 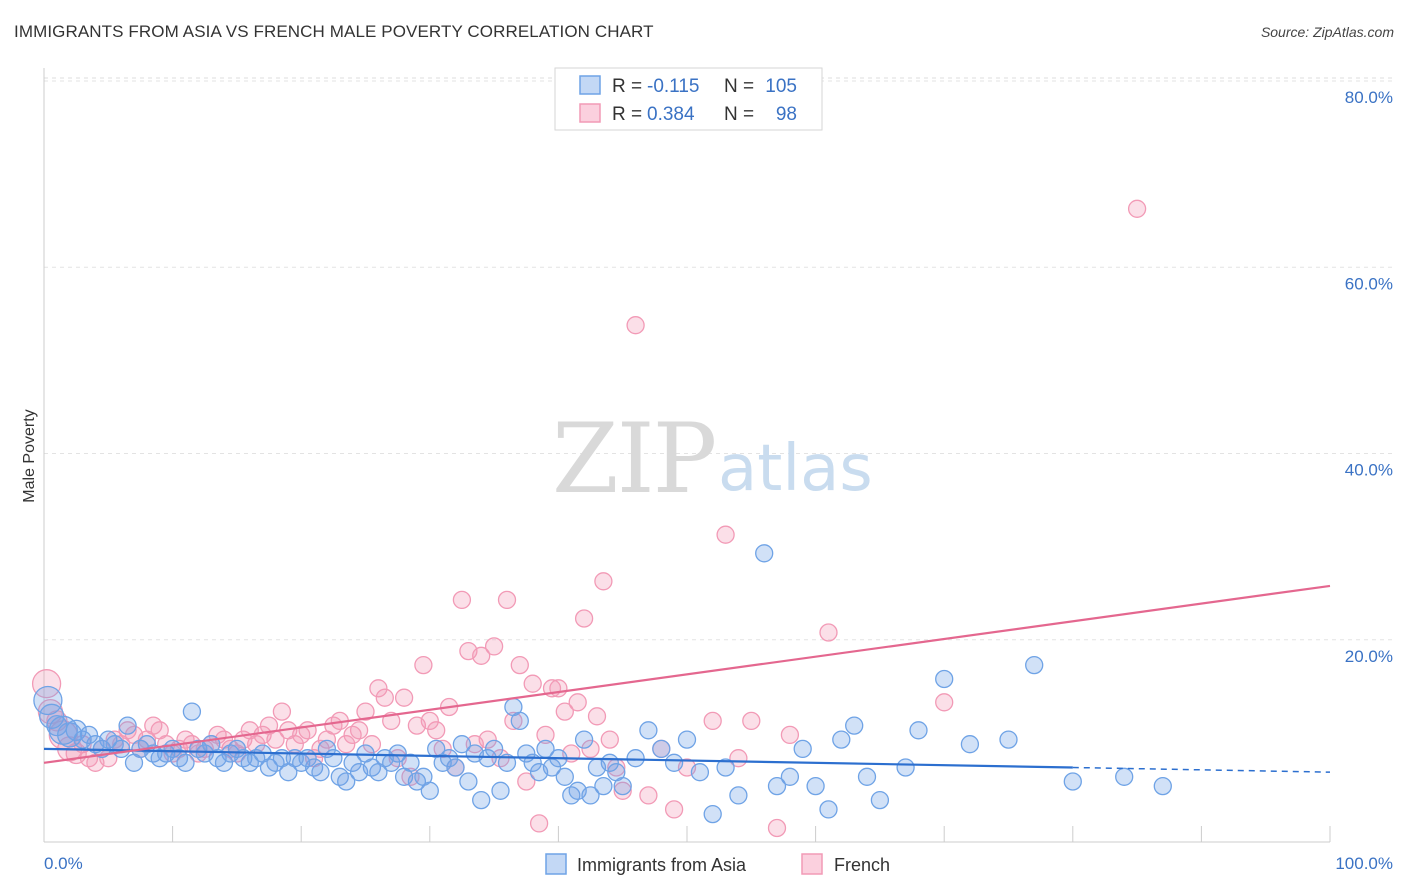 What do you see at coordinates (627, 114) in the screenshot?
I see `legend-r-label-french: R =` at bounding box center [627, 114].